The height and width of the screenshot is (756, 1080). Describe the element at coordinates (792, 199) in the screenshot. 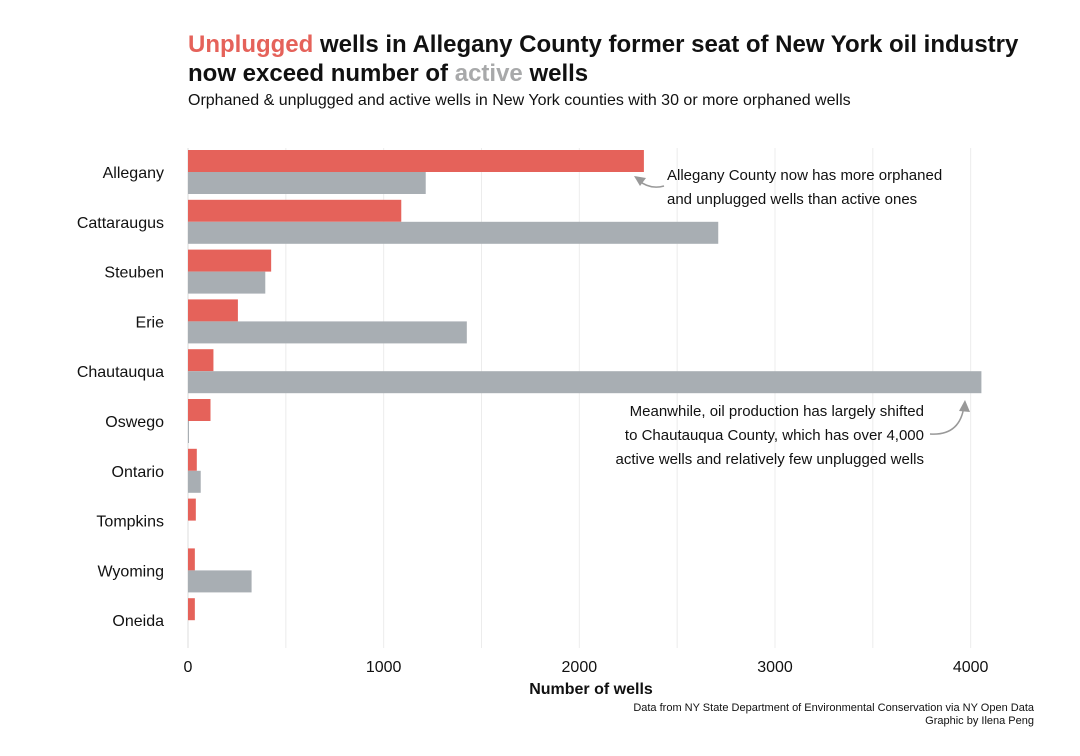

I see `annotation-line: and unplugged wells than active ones` at that location.